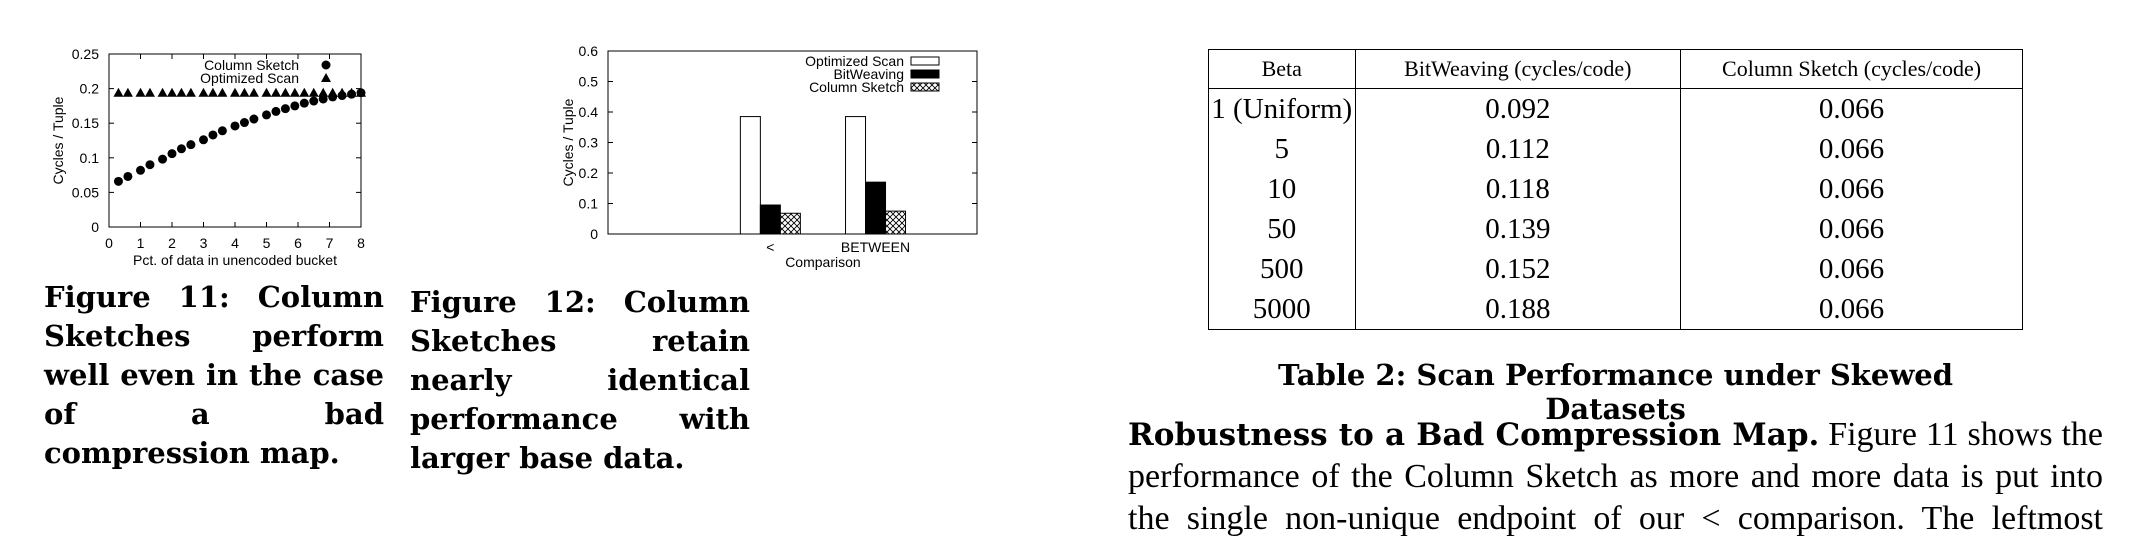  I want to click on y-tick-label: 0.2, so click(90, 89).